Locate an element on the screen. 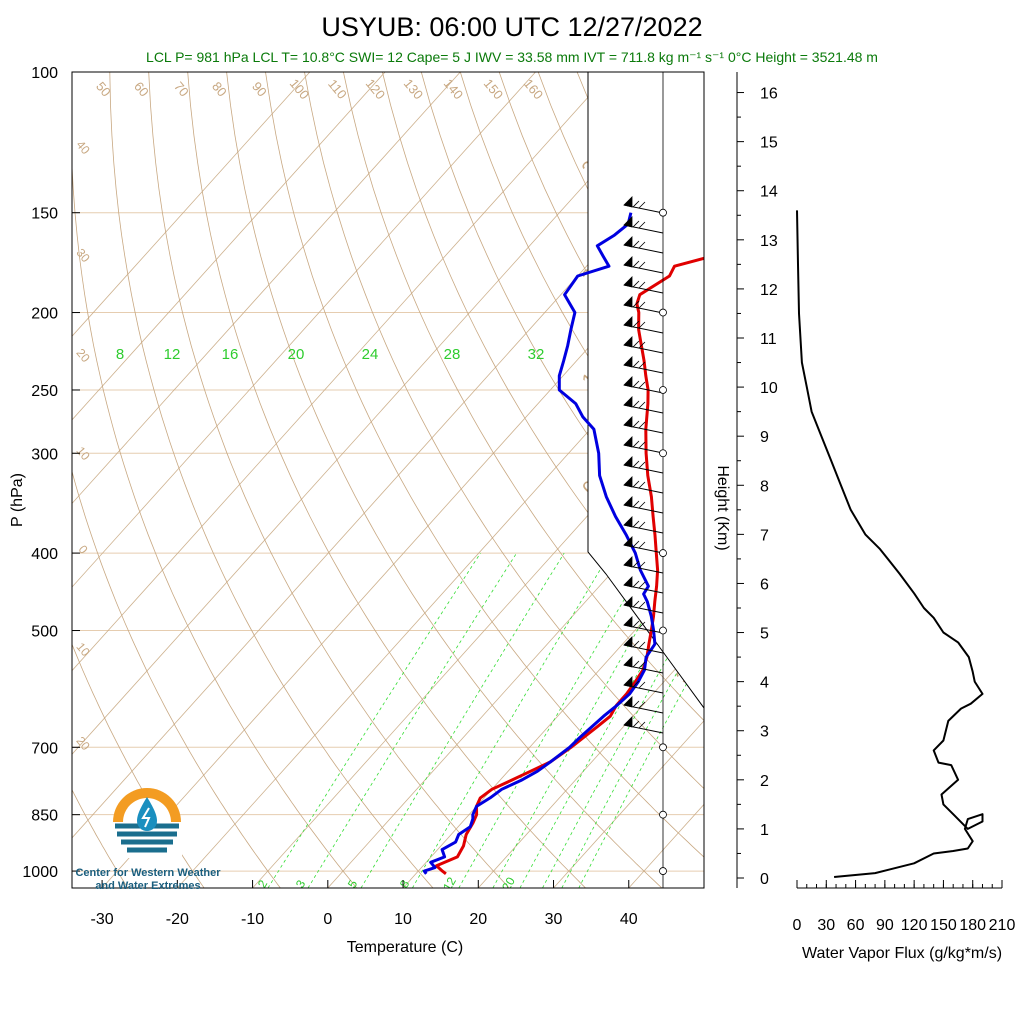  flux-tick-label: 150 is located at coordinates (943, 925).